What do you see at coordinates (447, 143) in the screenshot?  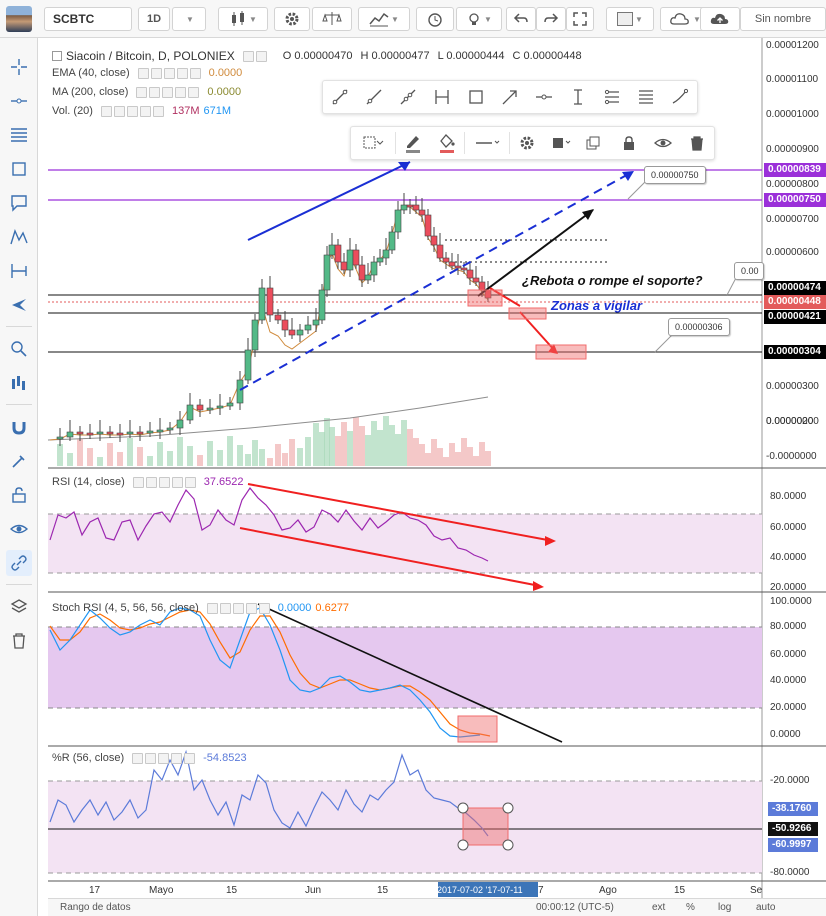 I see `fill-color-button` at bounding box center [447, 143].